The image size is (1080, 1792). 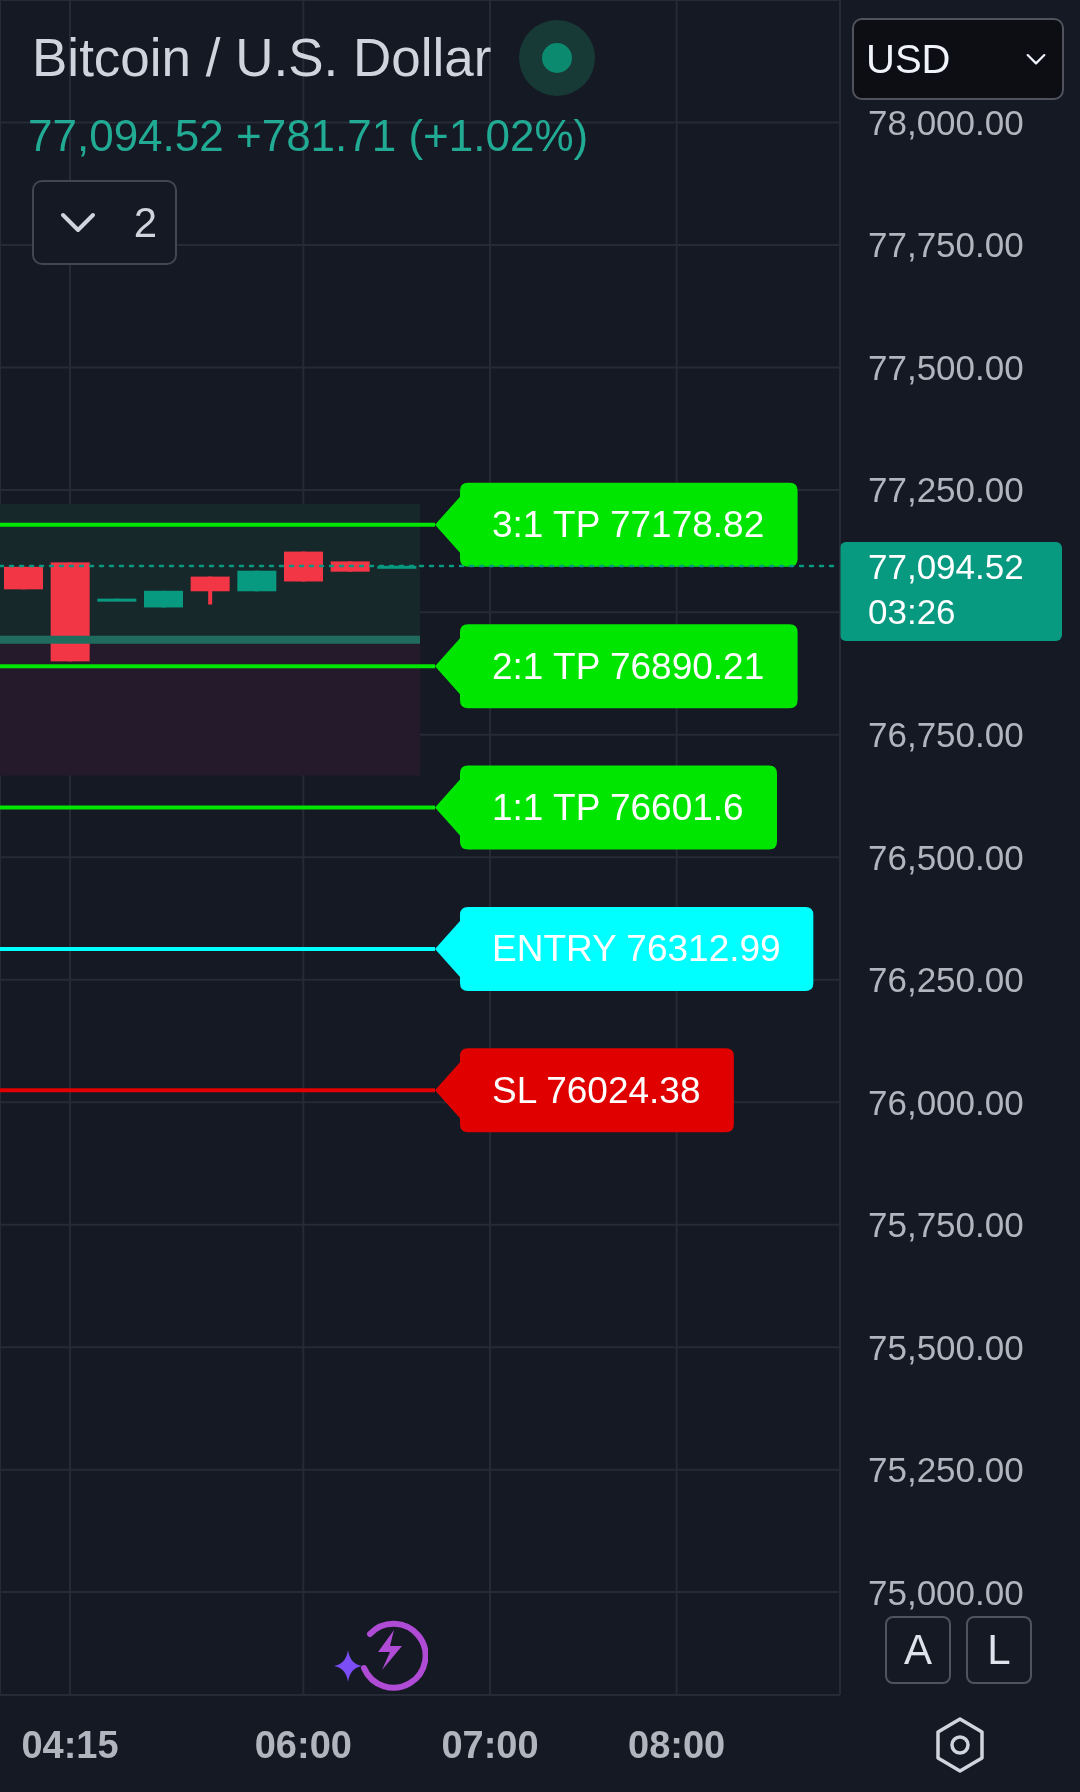 What do you see at coordinates (596, 1090) in the screenshot?
I see `ref-line-label: SL 76024.38` at bounding box center [596, 1090].